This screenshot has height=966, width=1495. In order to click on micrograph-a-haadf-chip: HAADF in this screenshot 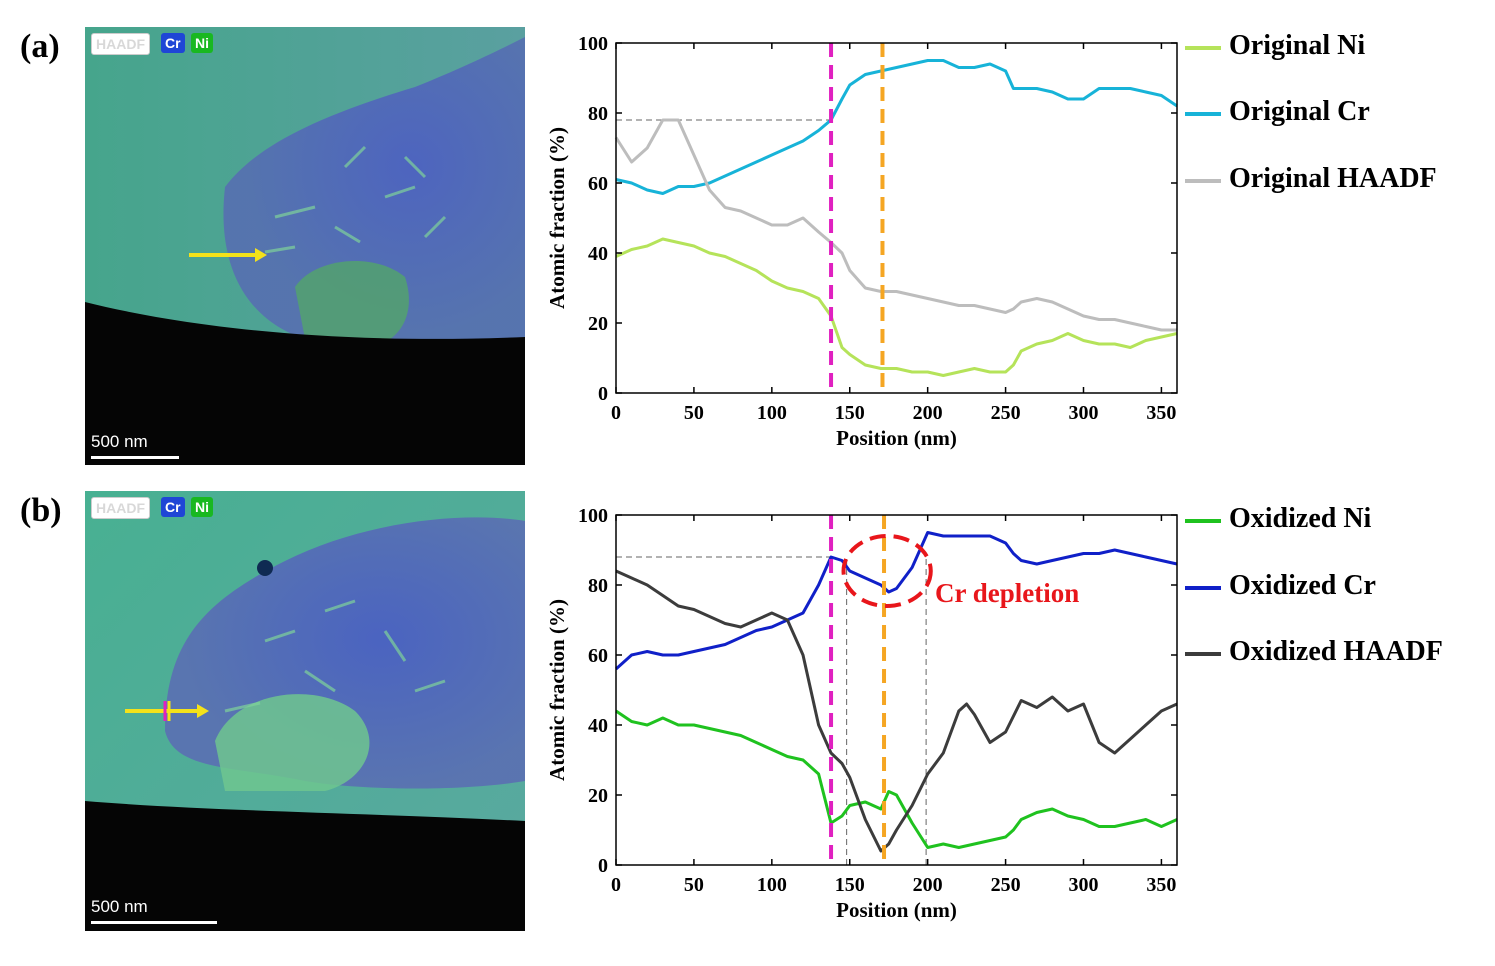, I will do `click(120, 44)`.